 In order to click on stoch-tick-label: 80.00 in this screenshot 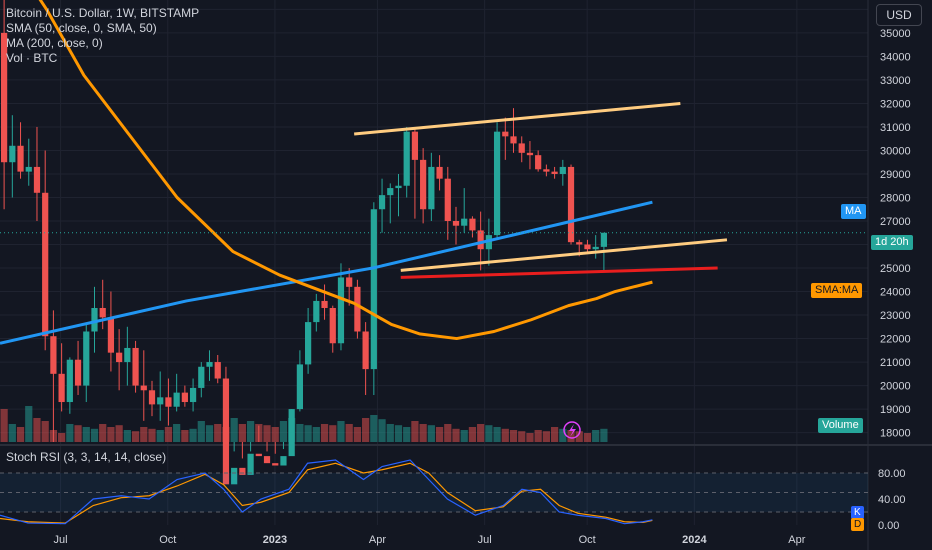, I will do `click(892, 474)`.